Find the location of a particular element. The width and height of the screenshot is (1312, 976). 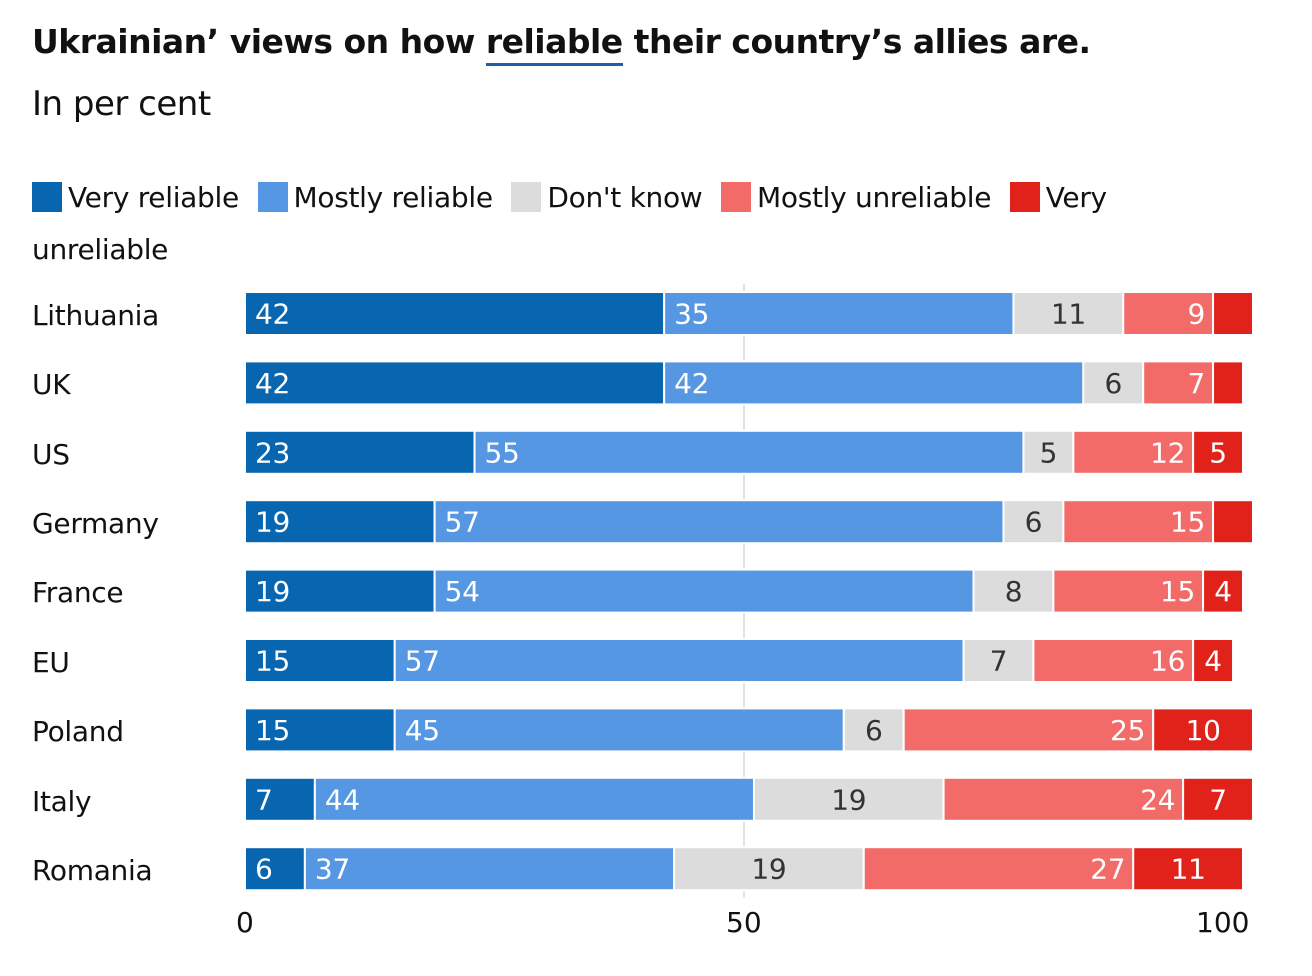

row-label-germany: Germany is located at coordinates (95, 523).